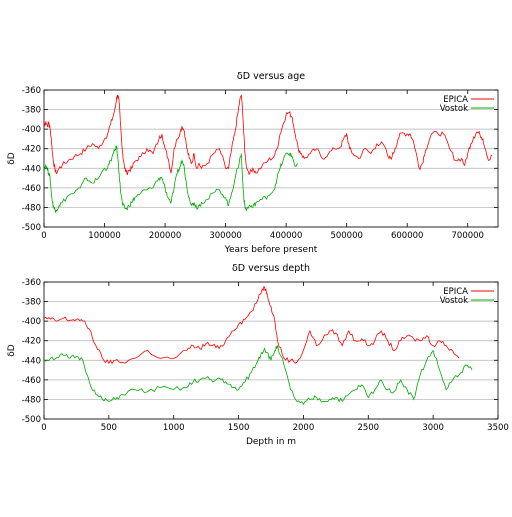 The height and width of the screenshot is (517, 512). Describe the element at coordinates (104, 236) in the screenshot. I see `x-tick-label: 100000` at that location.